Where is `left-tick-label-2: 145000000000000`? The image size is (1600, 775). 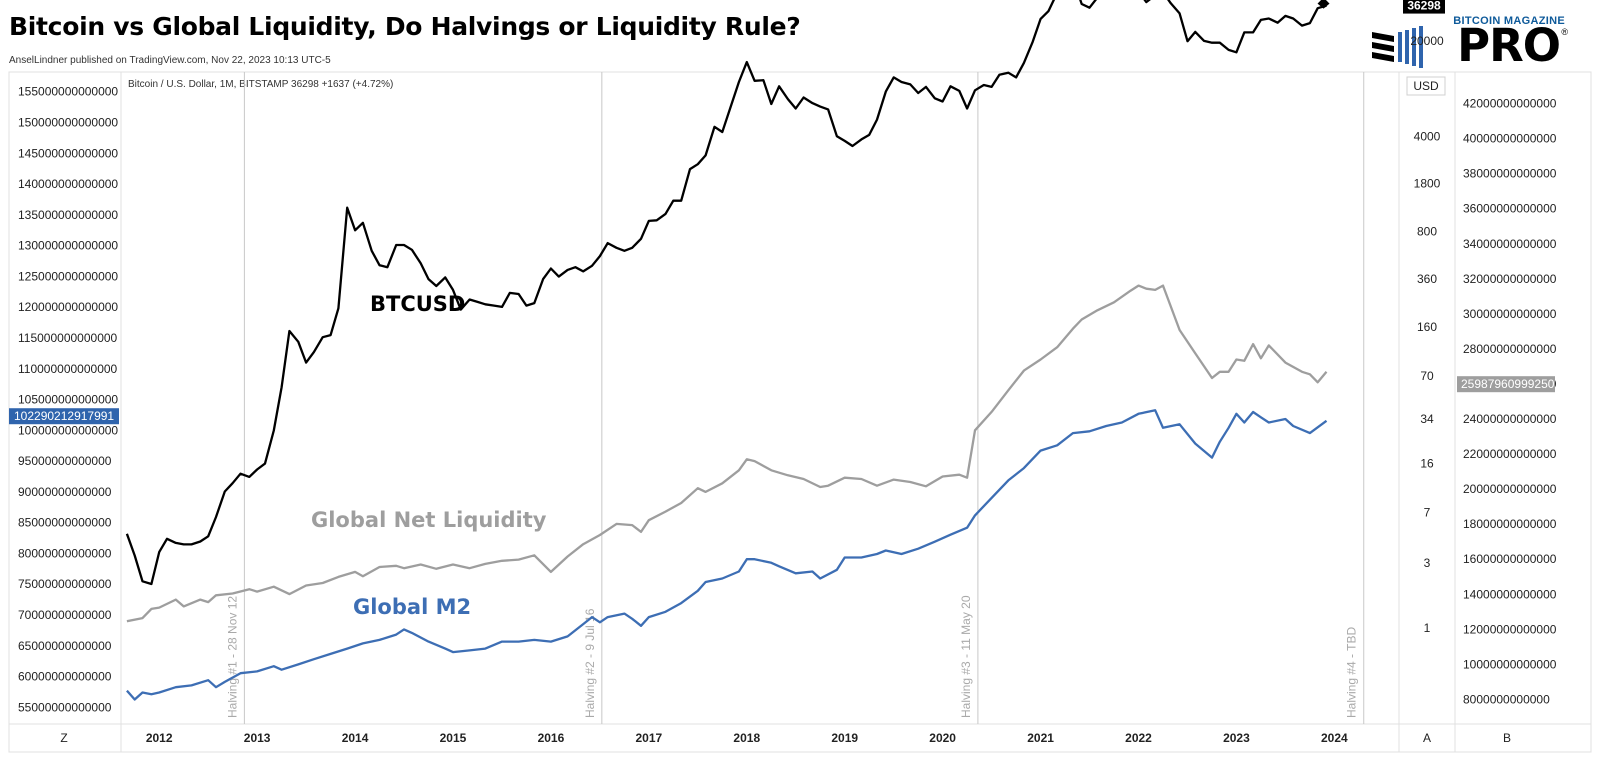 left-tick-label-2: 145000000000000 is located at coordinates (68, 153).